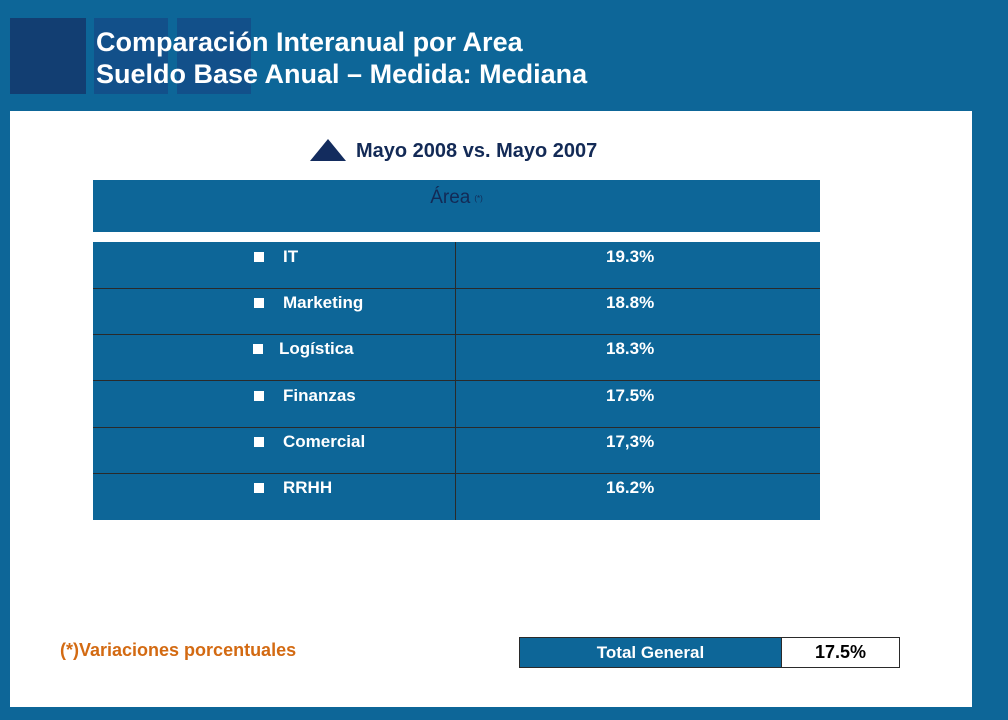  I want to click on area-value: 16.2%, so click(630, 487).